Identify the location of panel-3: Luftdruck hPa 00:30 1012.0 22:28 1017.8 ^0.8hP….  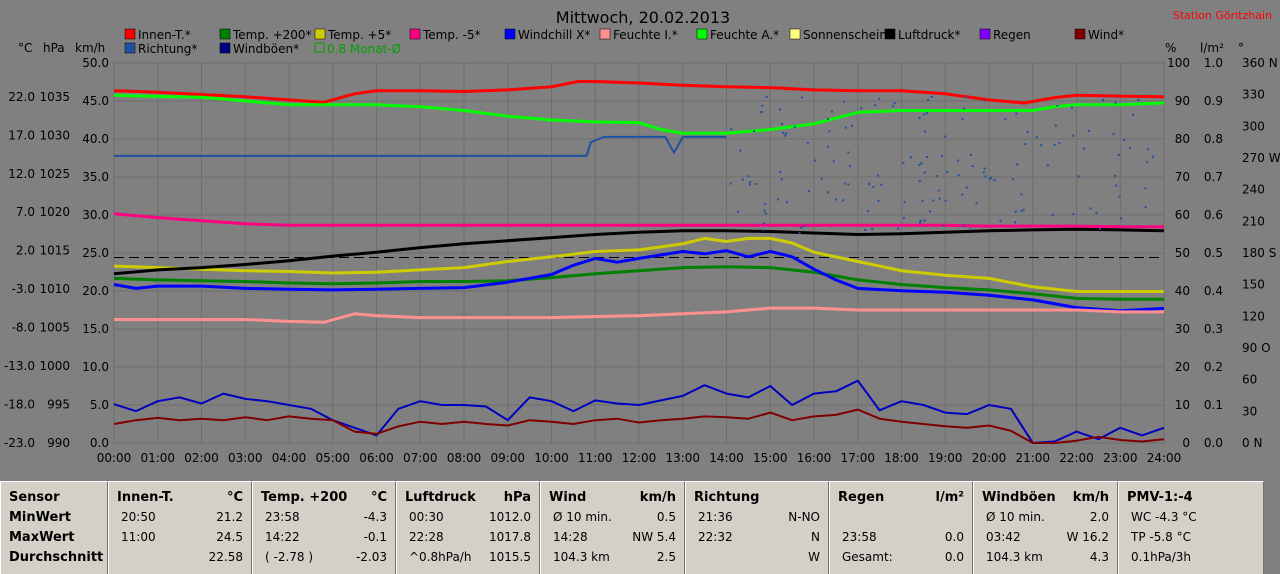
(468, 527).